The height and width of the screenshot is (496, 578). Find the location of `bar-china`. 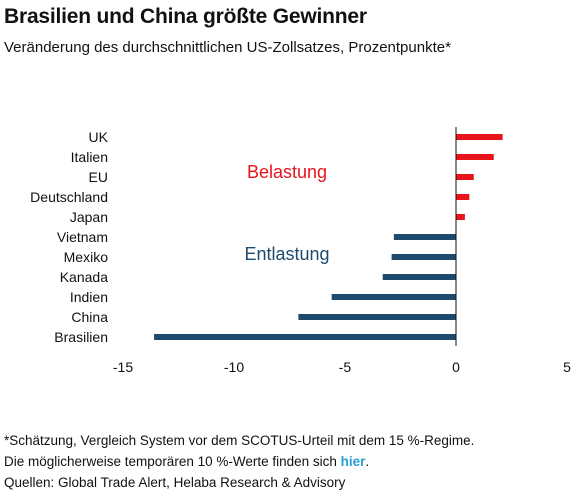

bar-china is located at coordinates (377, 317).